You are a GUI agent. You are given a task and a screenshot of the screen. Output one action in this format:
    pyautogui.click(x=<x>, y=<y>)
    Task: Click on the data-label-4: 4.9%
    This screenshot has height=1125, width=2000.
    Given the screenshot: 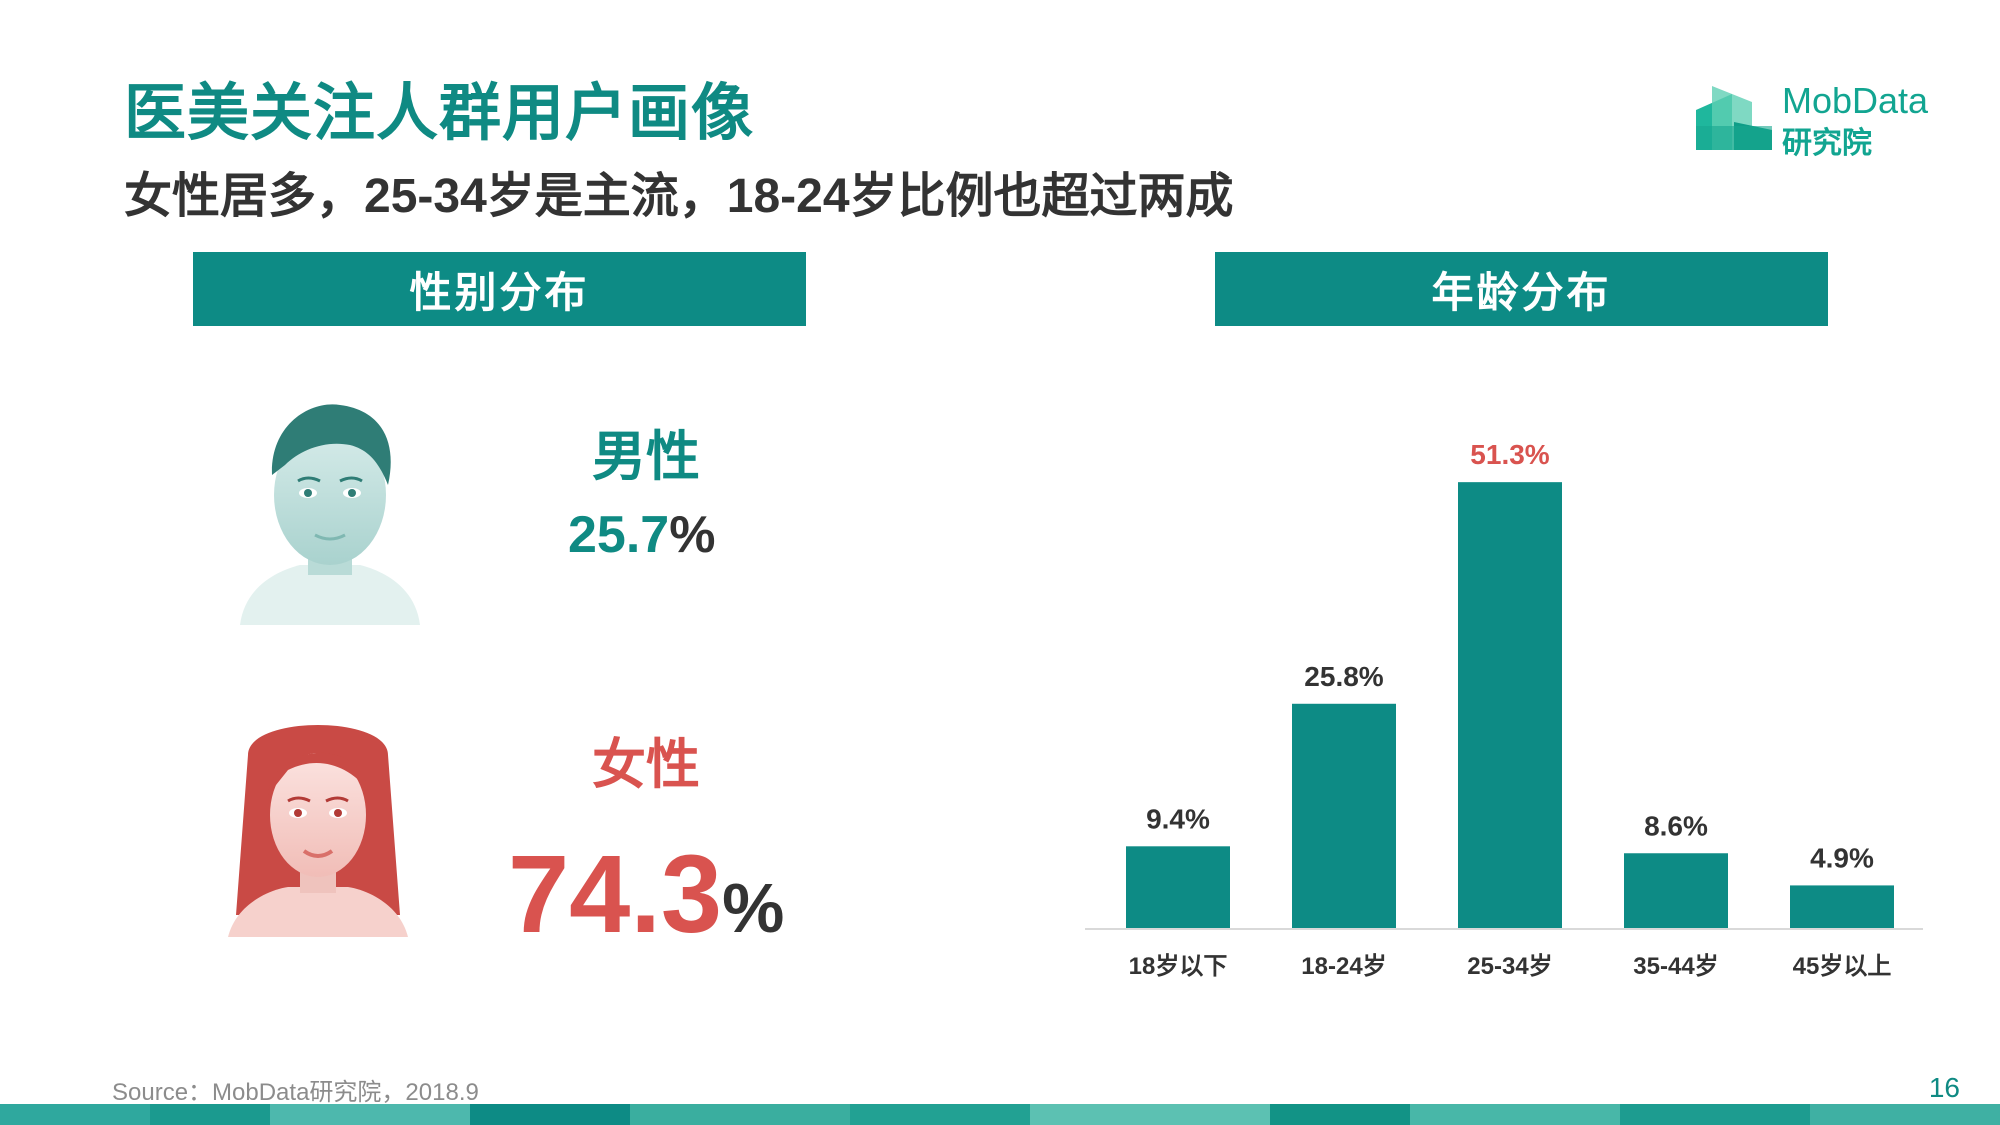 What is the action you would take?
    pyautogui.click(x=1842, y=857)
    